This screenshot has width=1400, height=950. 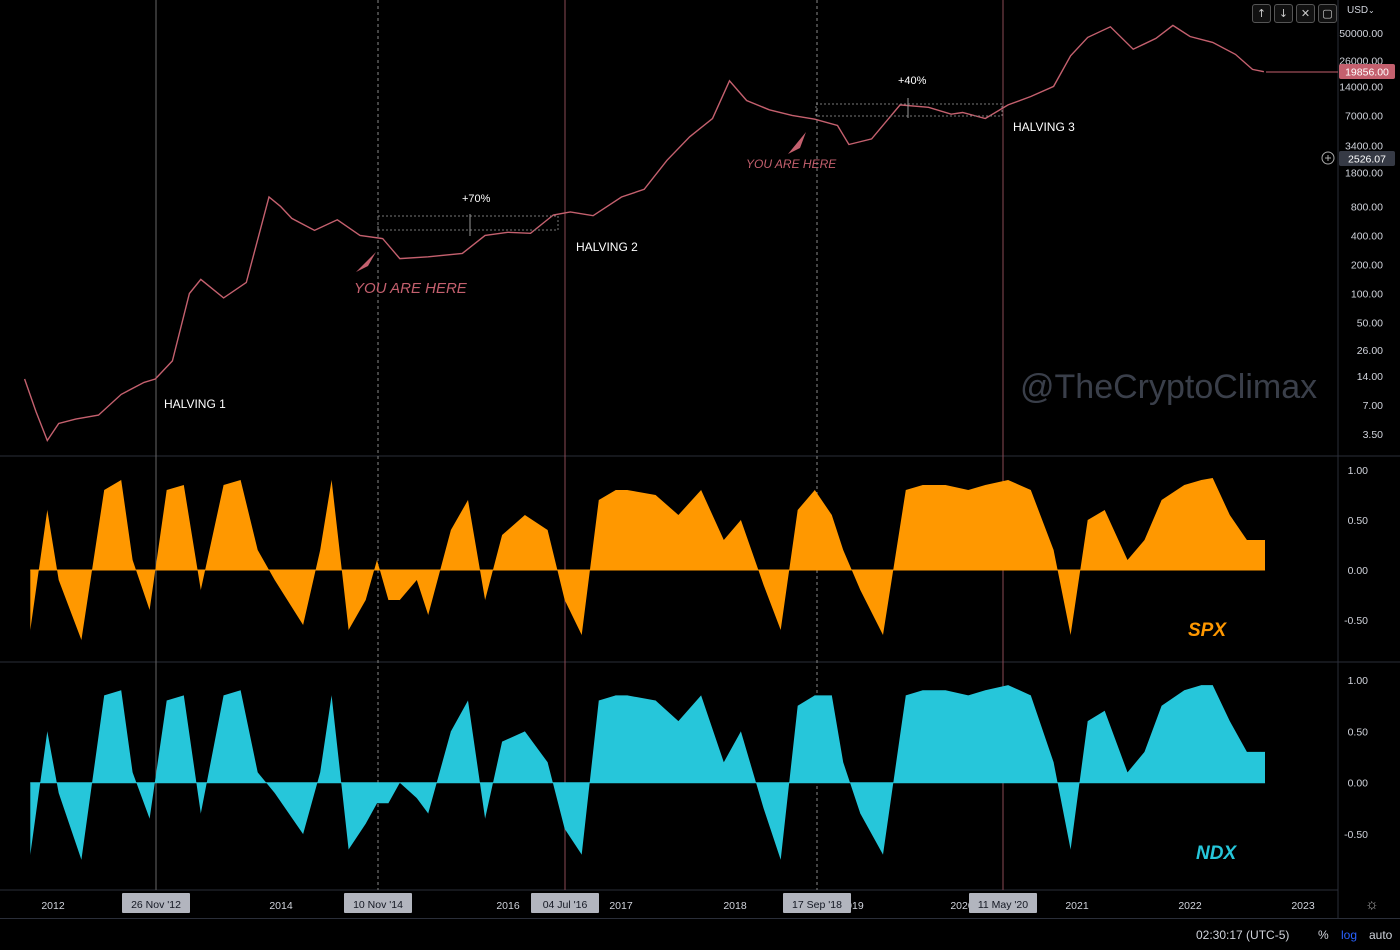 What do you see at coordinates (1357, 10) in the screenshot?
I see `currency-label: USD` at bounding box center [1357, 10].